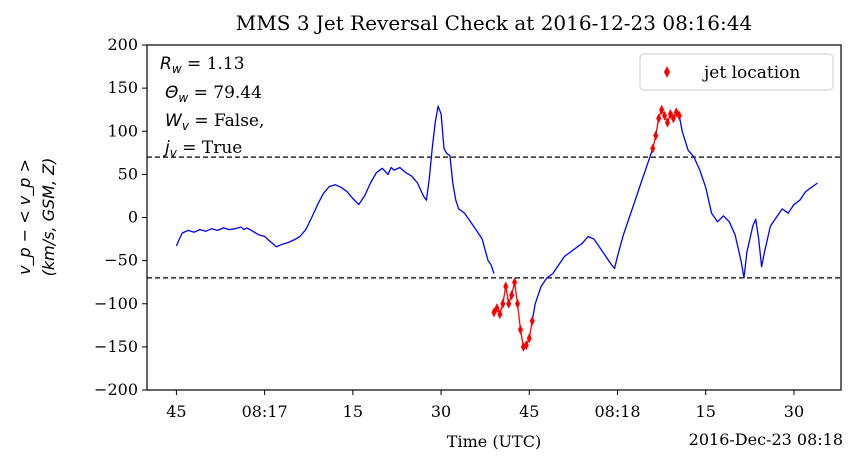 The height and width of the screenshot is (467, 858). Describe the element at coordinates (214, 122) in the screenshot. I see `annotation-line: Wv = False,` at that location.